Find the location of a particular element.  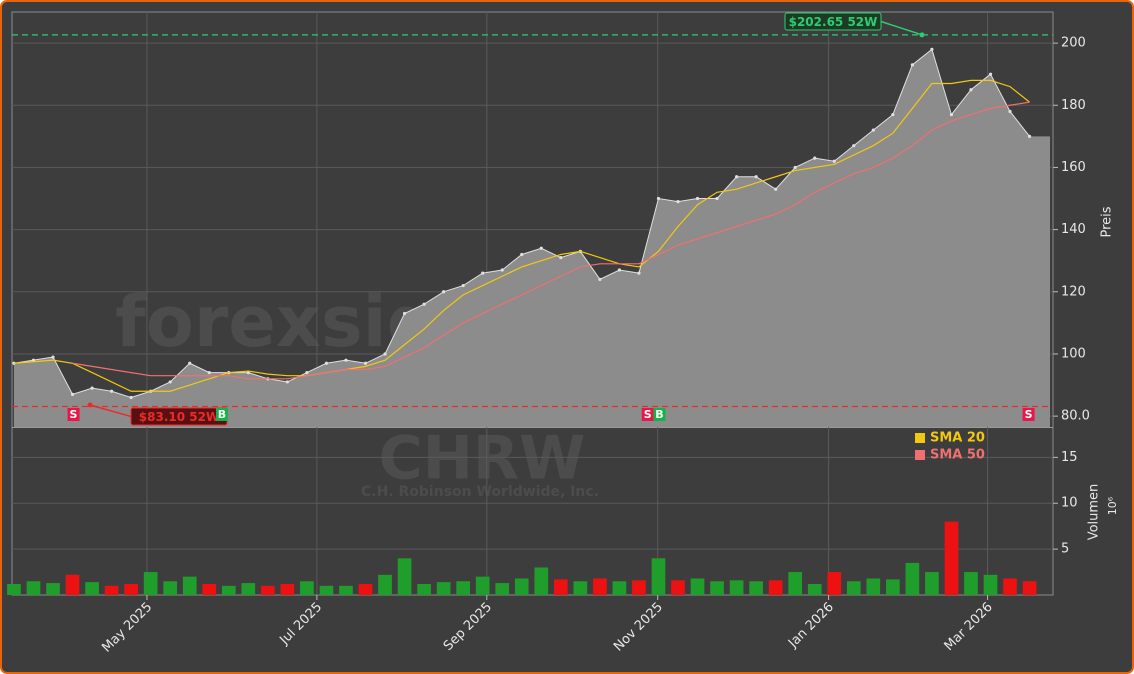

legend-swatch is located at coordinates (920, 438).